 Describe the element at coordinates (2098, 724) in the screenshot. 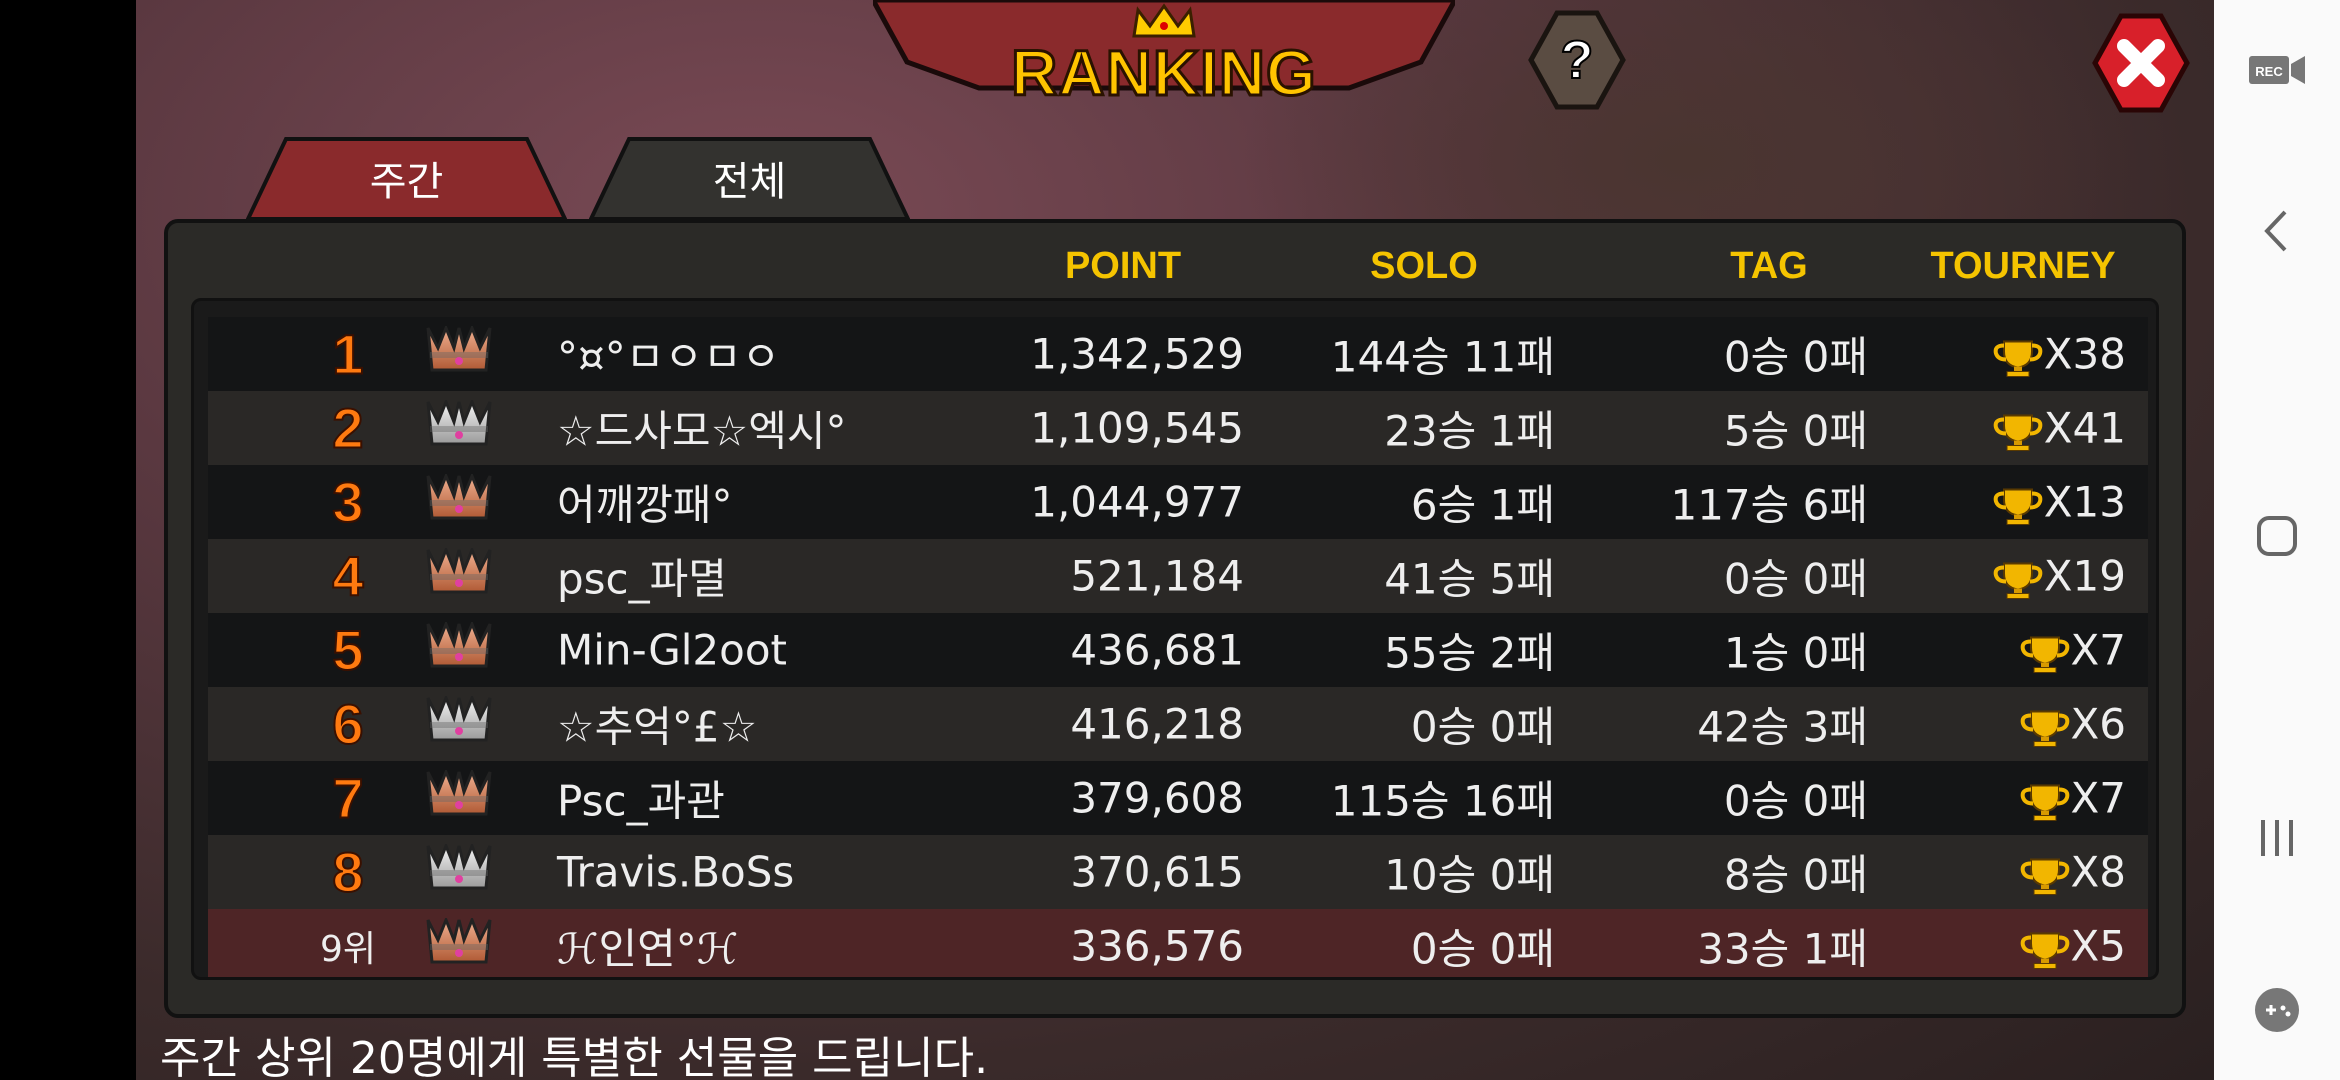

I see `tourney-count: X6` at that location.